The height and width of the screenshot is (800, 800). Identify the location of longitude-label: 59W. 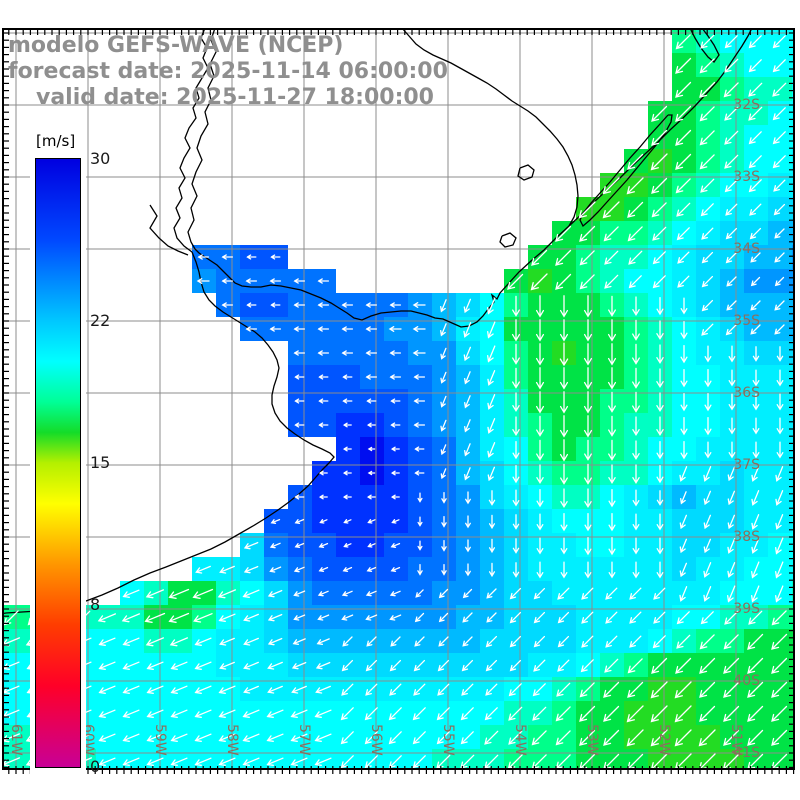
(160, 740).